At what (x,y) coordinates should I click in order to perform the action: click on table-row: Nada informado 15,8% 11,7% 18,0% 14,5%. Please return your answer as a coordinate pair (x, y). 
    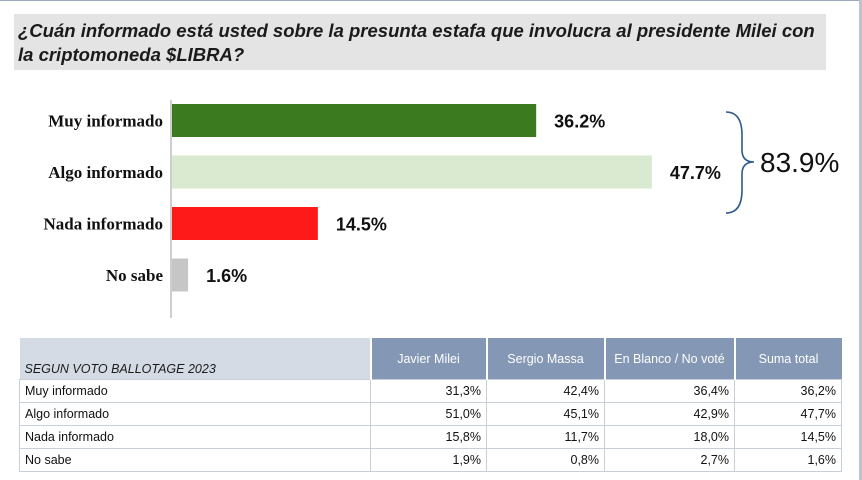
    Looking at the image, I should click on (430, 437).